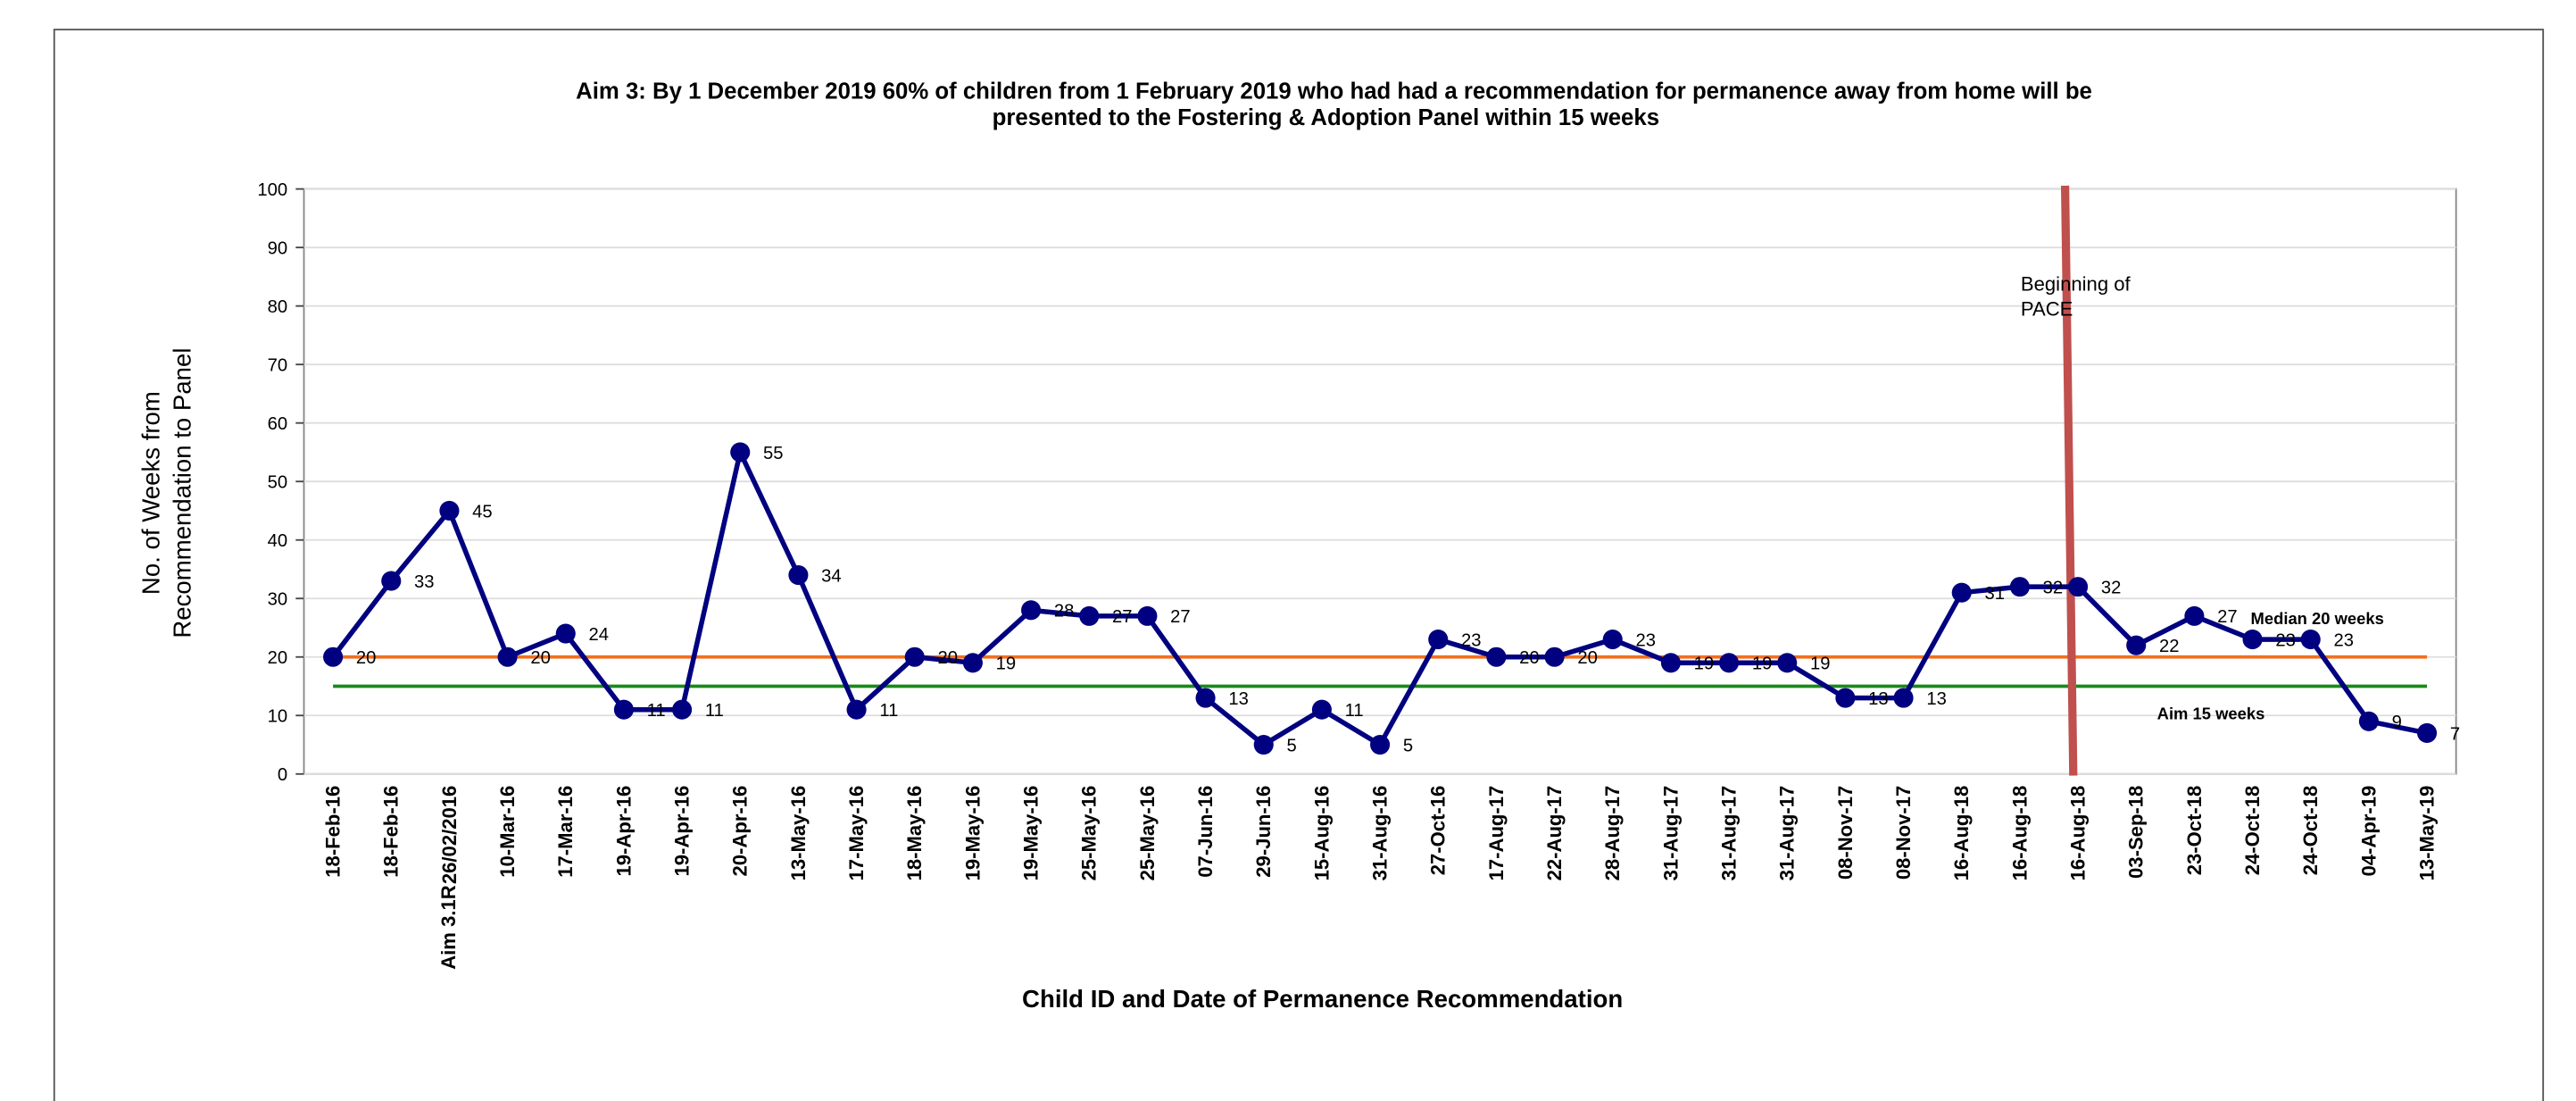  Describe the element at coordinates (740, 831) in the screenshot. I see `x-tick-label: 20-Apr-16` at that location.